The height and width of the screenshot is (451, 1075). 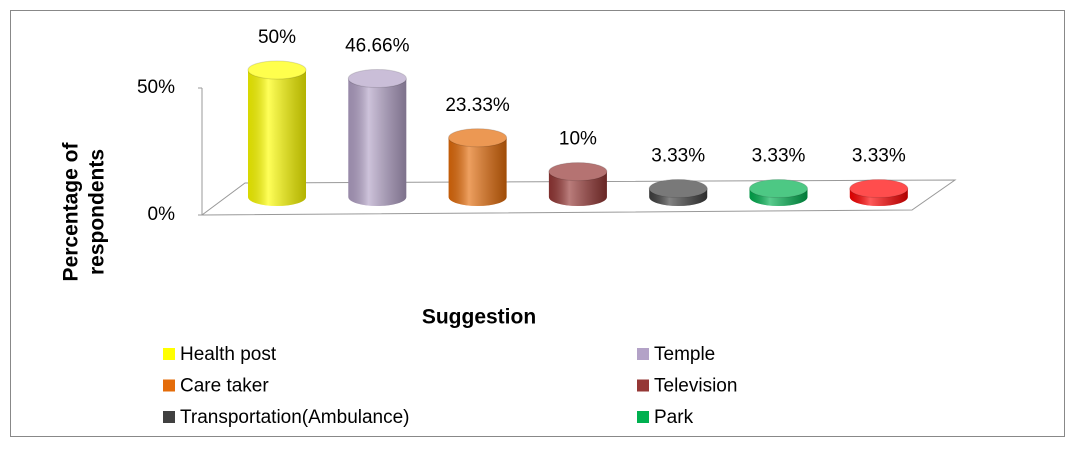 I want to click on legend-label: Health post, so click(x=228, y=354).